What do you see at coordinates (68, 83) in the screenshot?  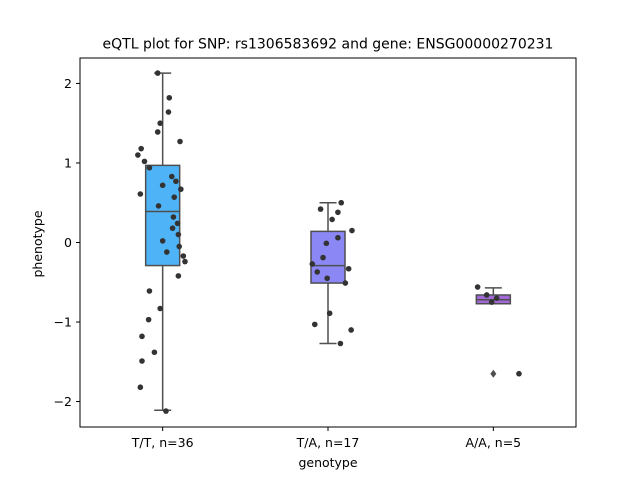 I see `y-tick-label: 2` at bounding box center [68, 83].